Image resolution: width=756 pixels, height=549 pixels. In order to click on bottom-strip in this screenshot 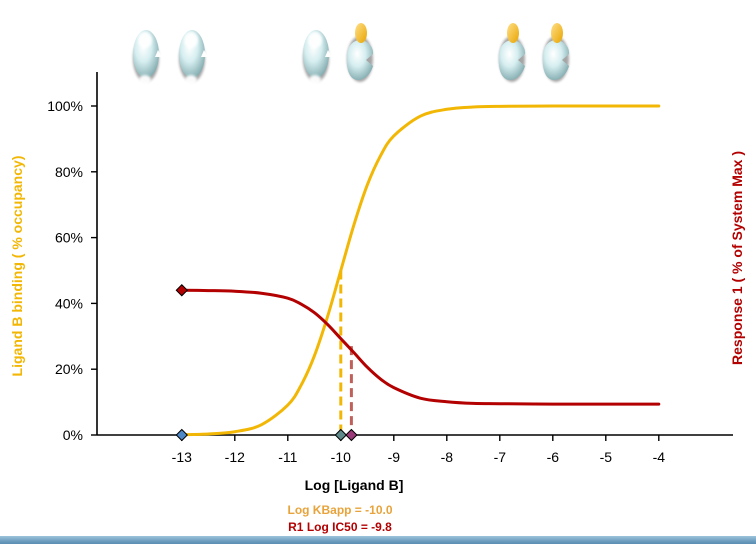, I will do `click(378, 540)`.